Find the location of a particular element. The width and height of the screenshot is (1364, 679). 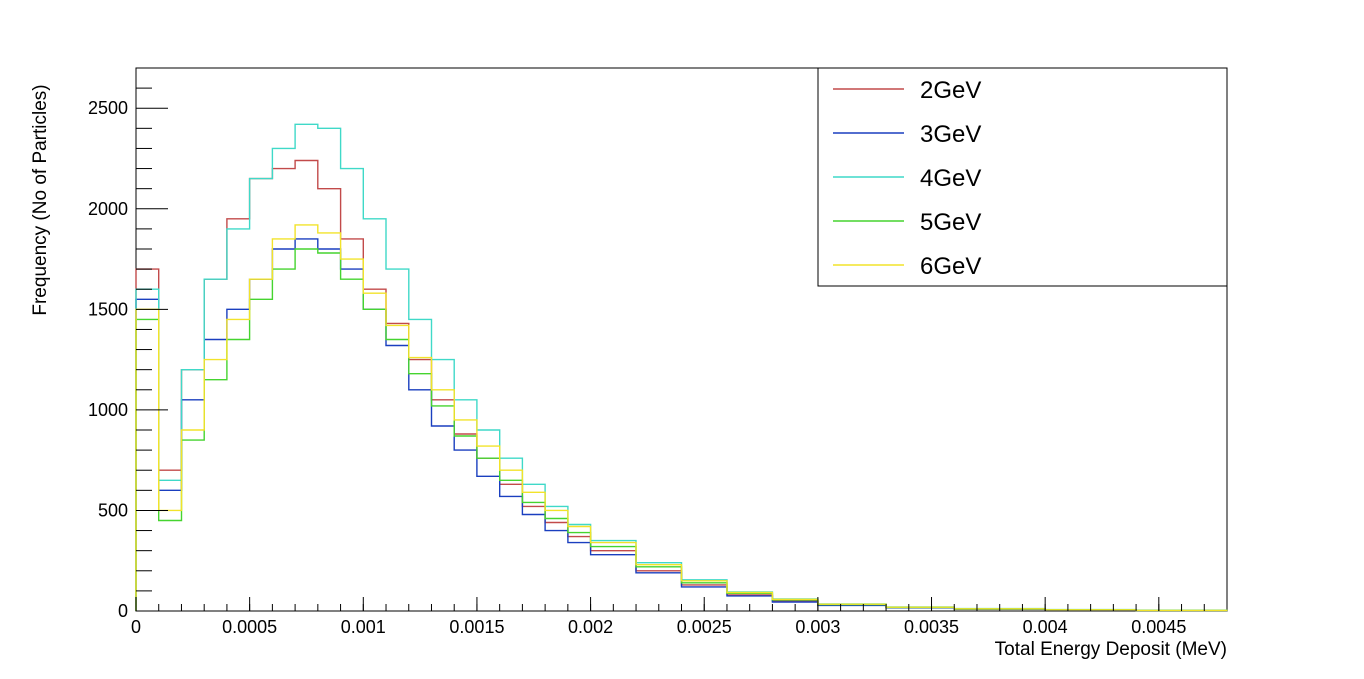

y-tick-label: 0 is located at coordinates (123, 611).